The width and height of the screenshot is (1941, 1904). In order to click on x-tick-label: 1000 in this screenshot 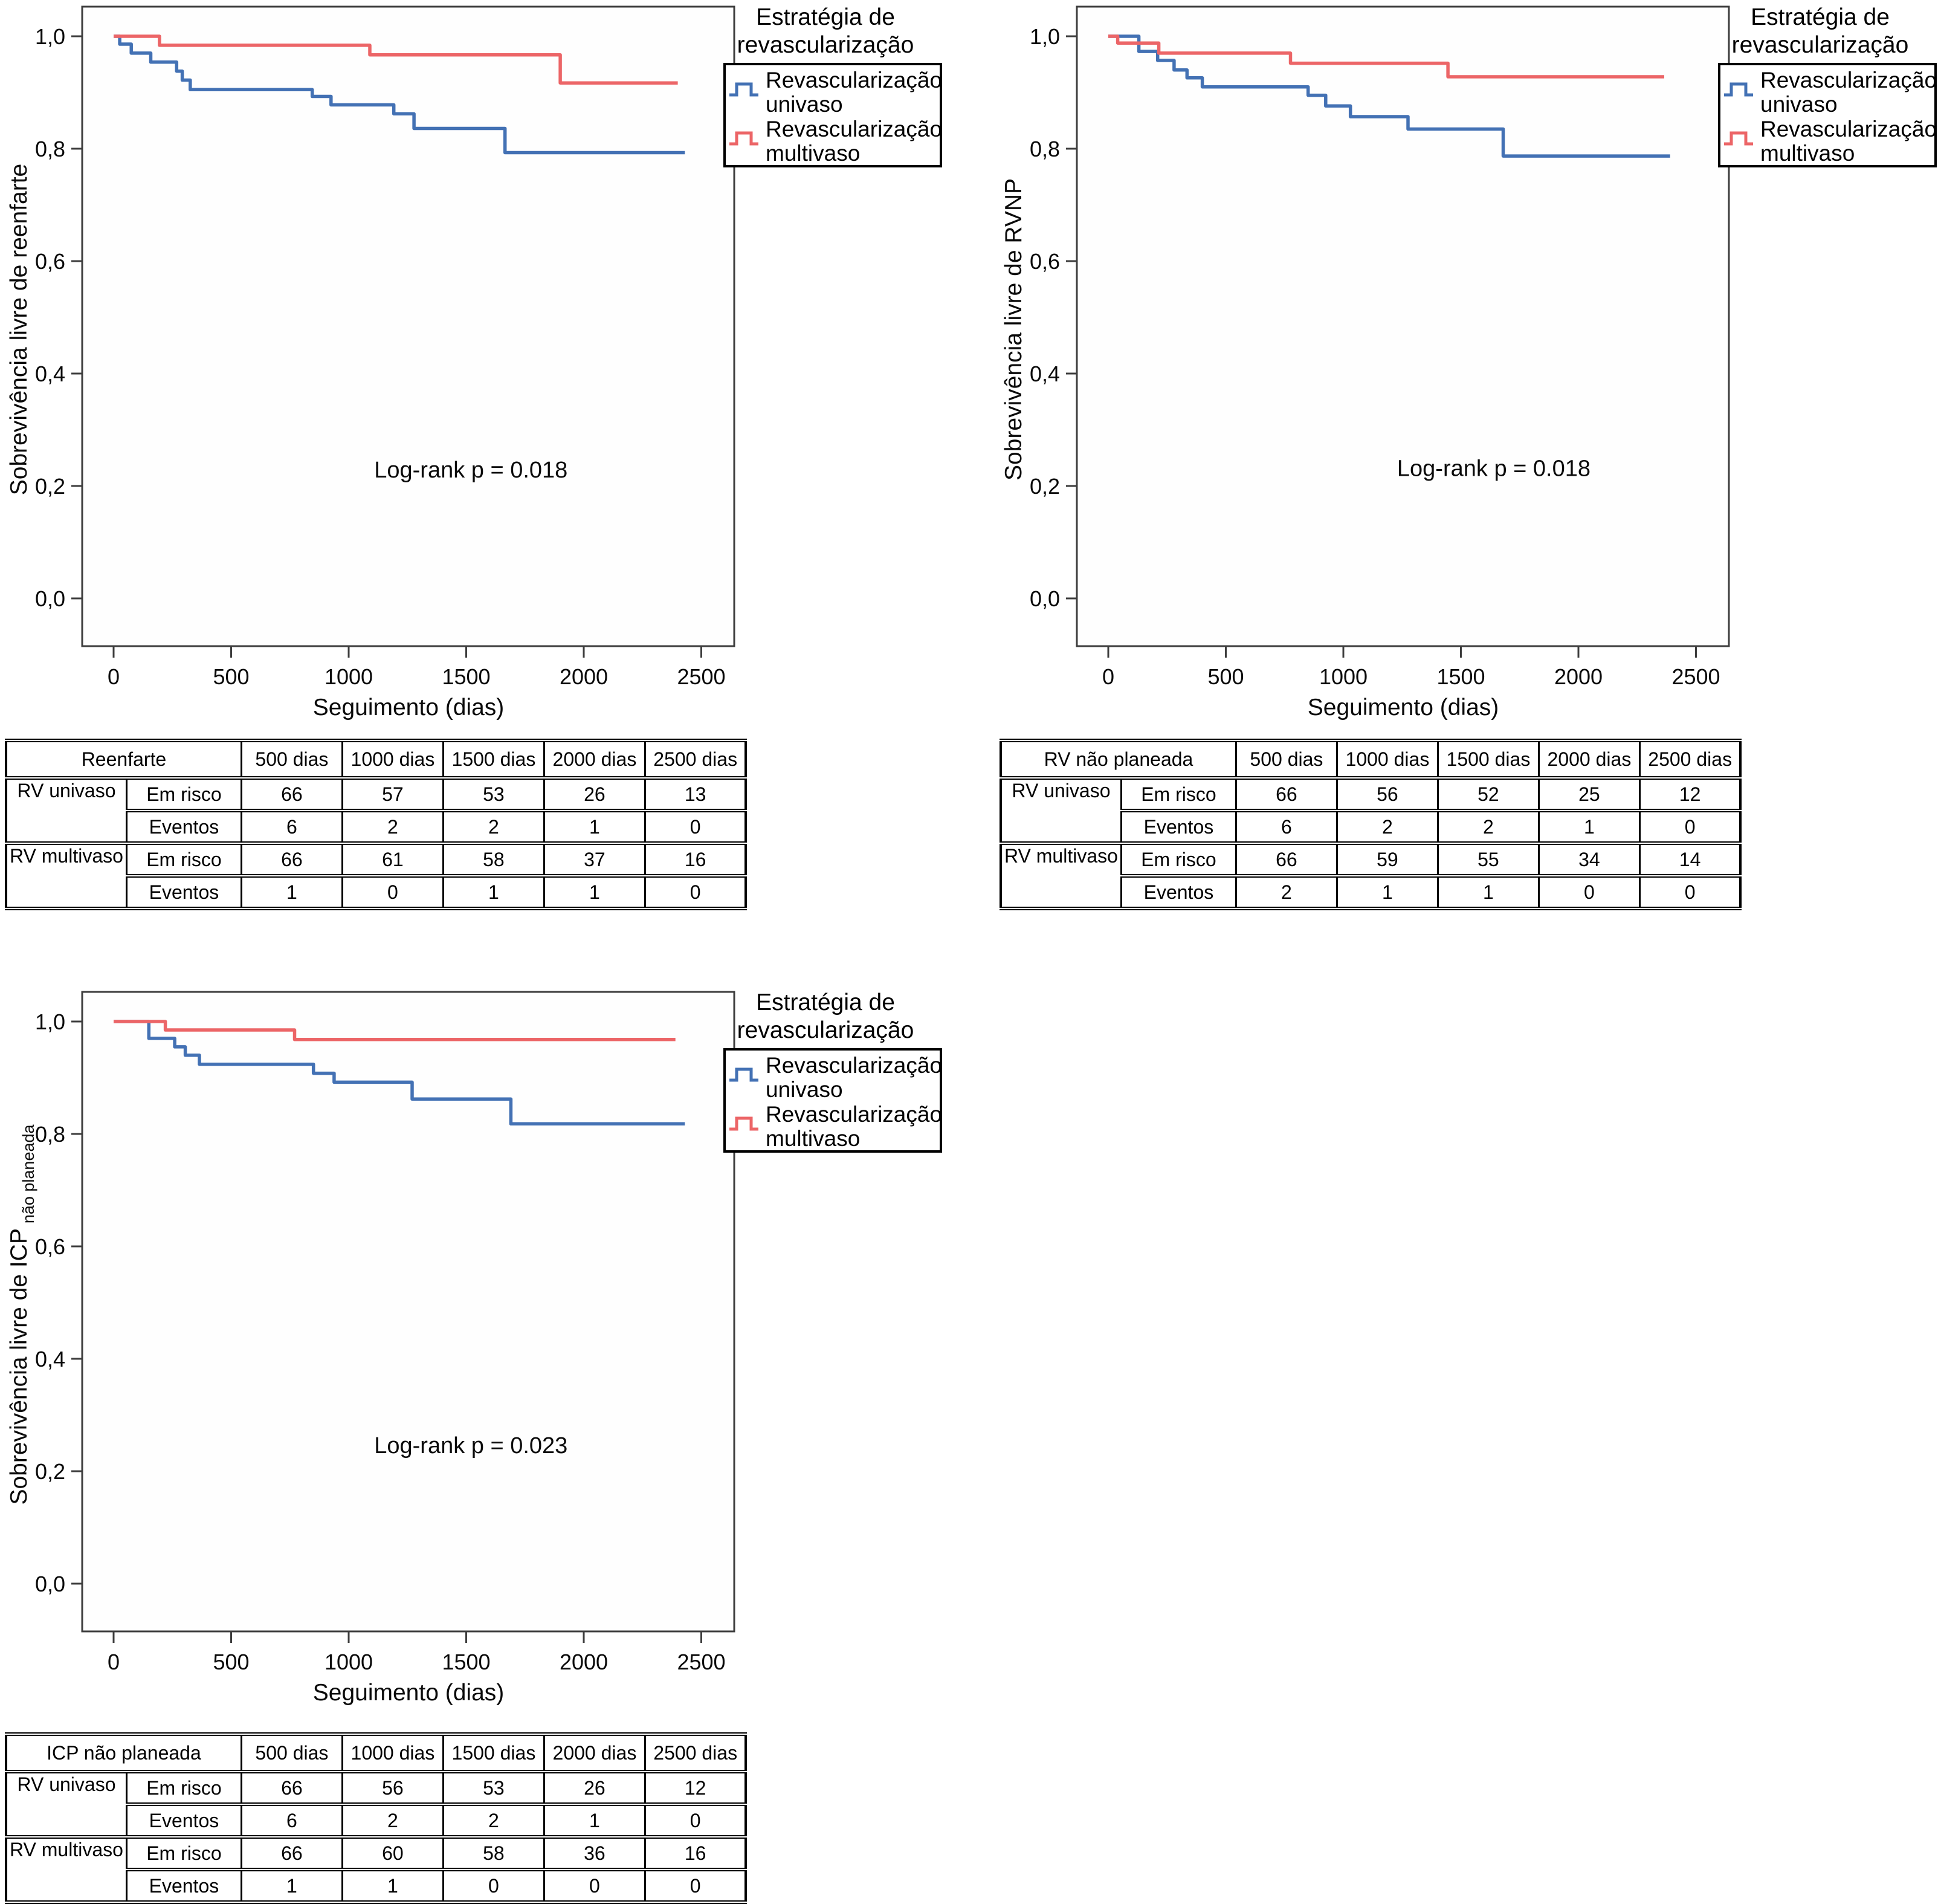, I will do `click(1343, 676)`.